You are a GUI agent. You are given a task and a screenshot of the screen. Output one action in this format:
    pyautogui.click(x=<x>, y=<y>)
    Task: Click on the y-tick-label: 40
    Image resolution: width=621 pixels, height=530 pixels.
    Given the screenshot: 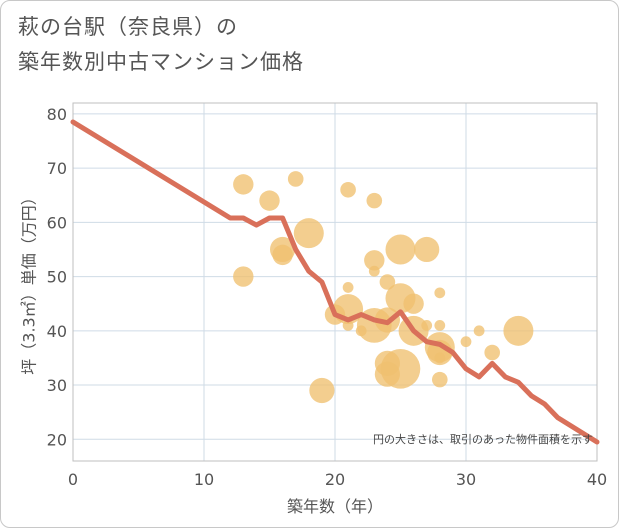 What is the action you would take?
    pyautogui.click(x=57, y=331)
    